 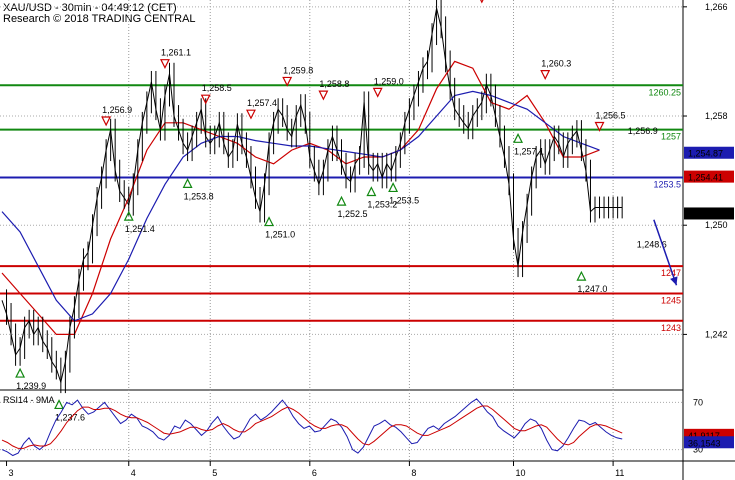 I want to click on x-tick-label: 5, so click(x=214, y=473).